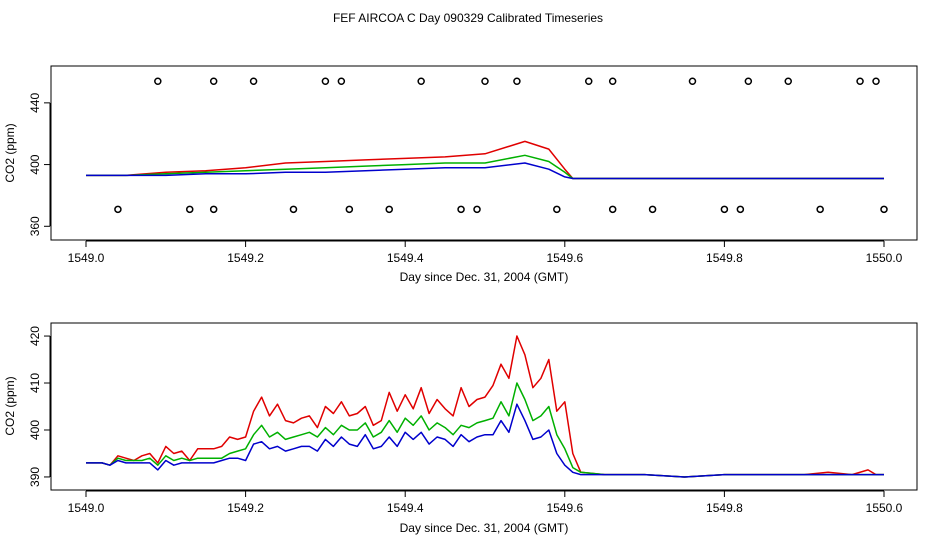  Describe the element at coordinates (35, 226) in the screenshot. I see `y-tick-label: 360` at that location.